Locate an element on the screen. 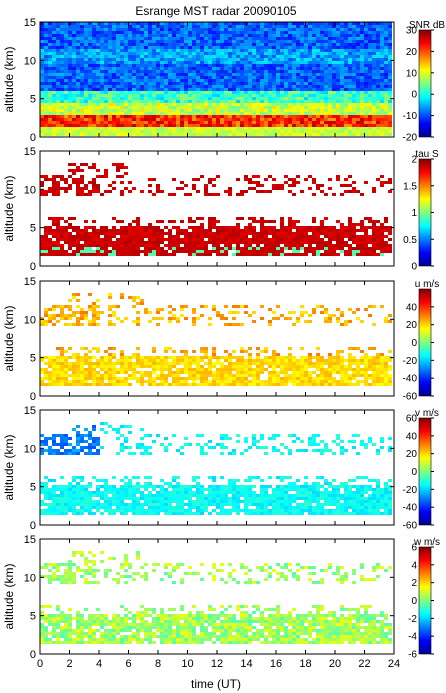 This screenshot has height=693, width=446. colorbar-tick-label: 60 is located at coordinates (412, 419).